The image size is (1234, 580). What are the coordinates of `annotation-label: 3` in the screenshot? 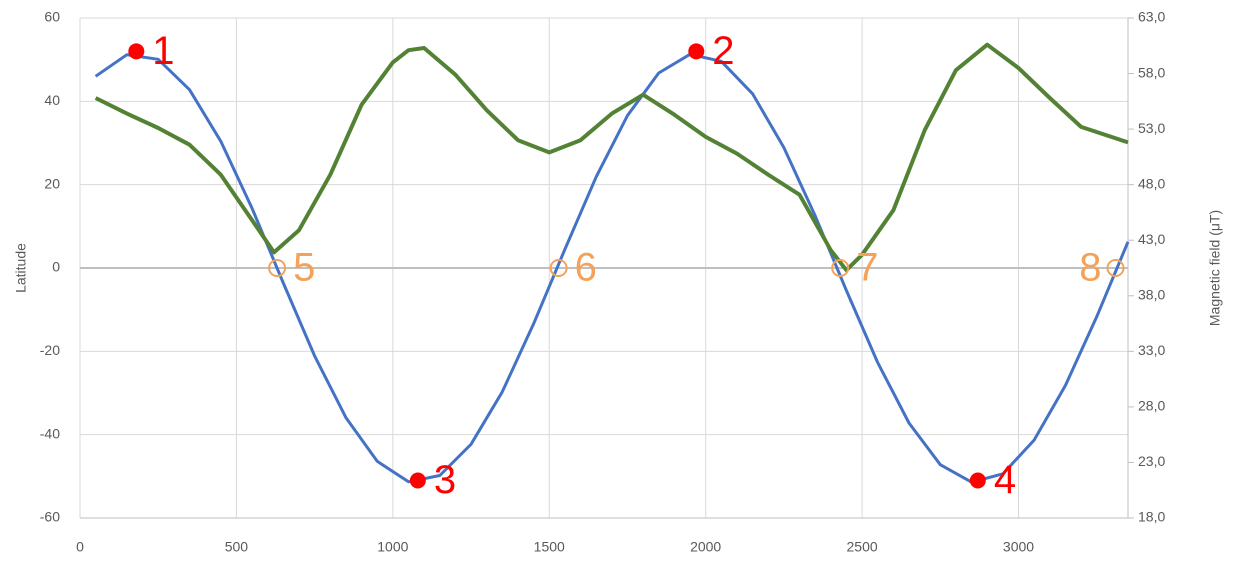 It's located at (445, 480).